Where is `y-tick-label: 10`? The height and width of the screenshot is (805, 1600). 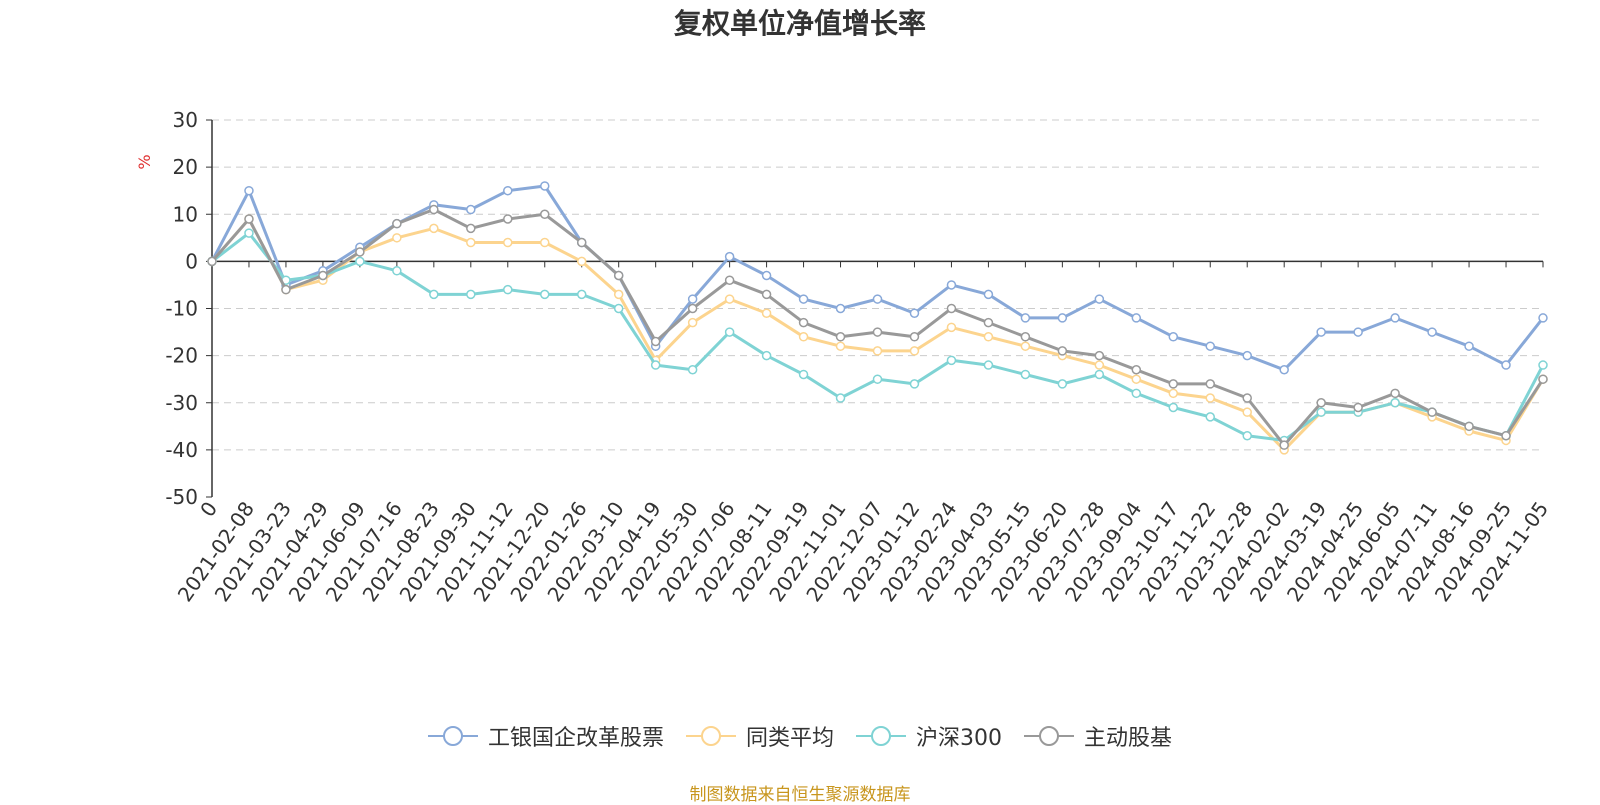 y-tick-label: 10 is located at coordinates (185, 214).